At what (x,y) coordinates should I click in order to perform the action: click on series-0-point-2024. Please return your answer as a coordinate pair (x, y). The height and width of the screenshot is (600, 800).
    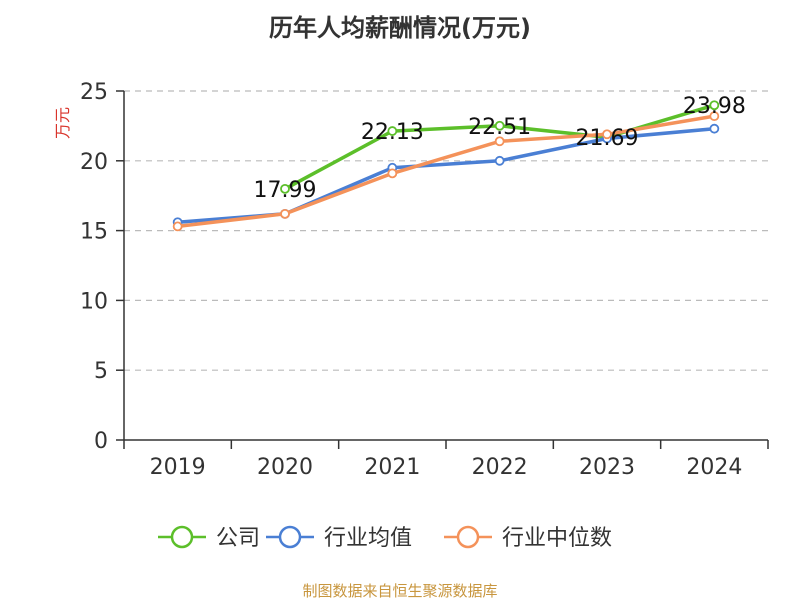
    Looking at the image, I should click on (714, 105).